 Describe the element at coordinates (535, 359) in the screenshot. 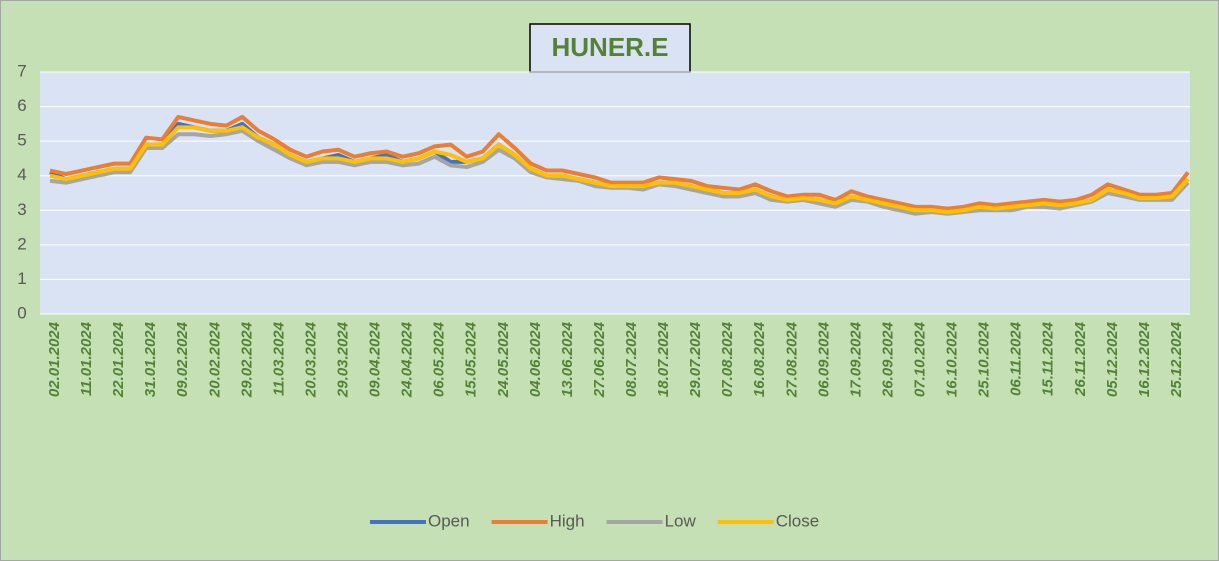

I see `x-tick-label: 04.06.2024` at that location.